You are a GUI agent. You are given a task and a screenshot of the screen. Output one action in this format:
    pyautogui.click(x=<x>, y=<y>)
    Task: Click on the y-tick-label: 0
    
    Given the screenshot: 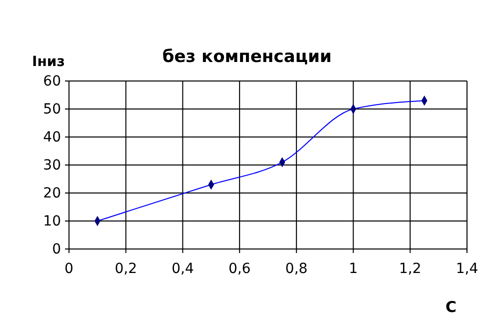 What is the action you would take?
    pyautogui.click(x=56, y=249)
    